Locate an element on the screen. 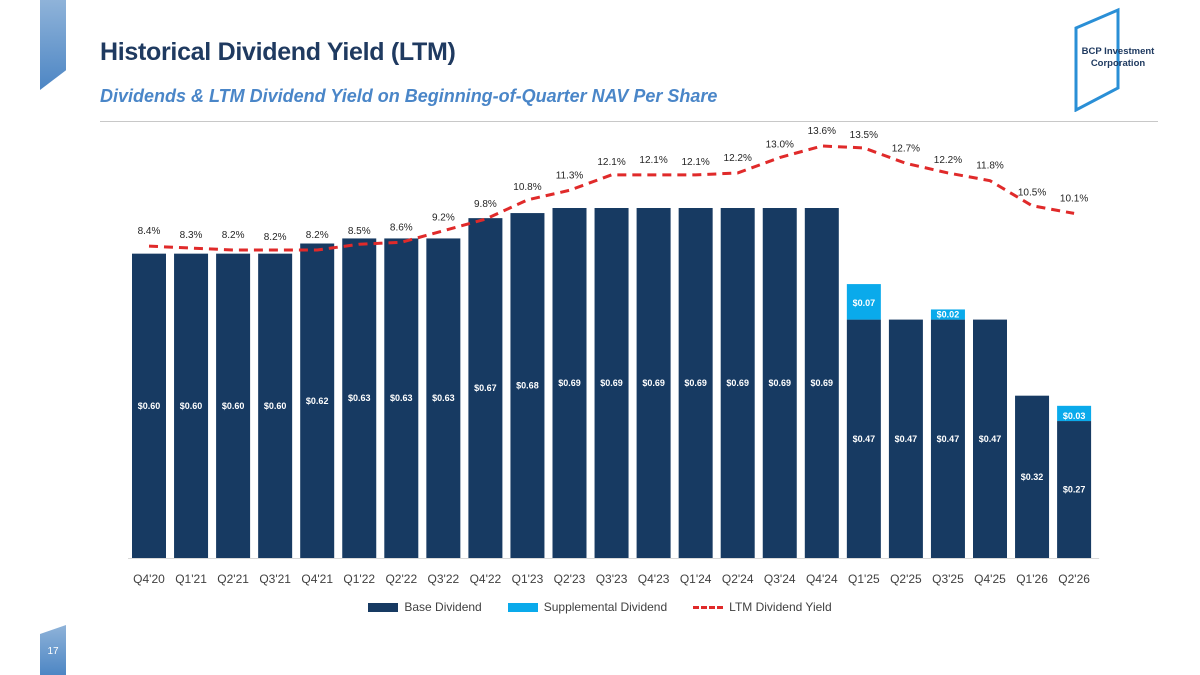 The image size is (1200, 675). supplemental-data-label: $0.07 is located at coordinates (864, 303).